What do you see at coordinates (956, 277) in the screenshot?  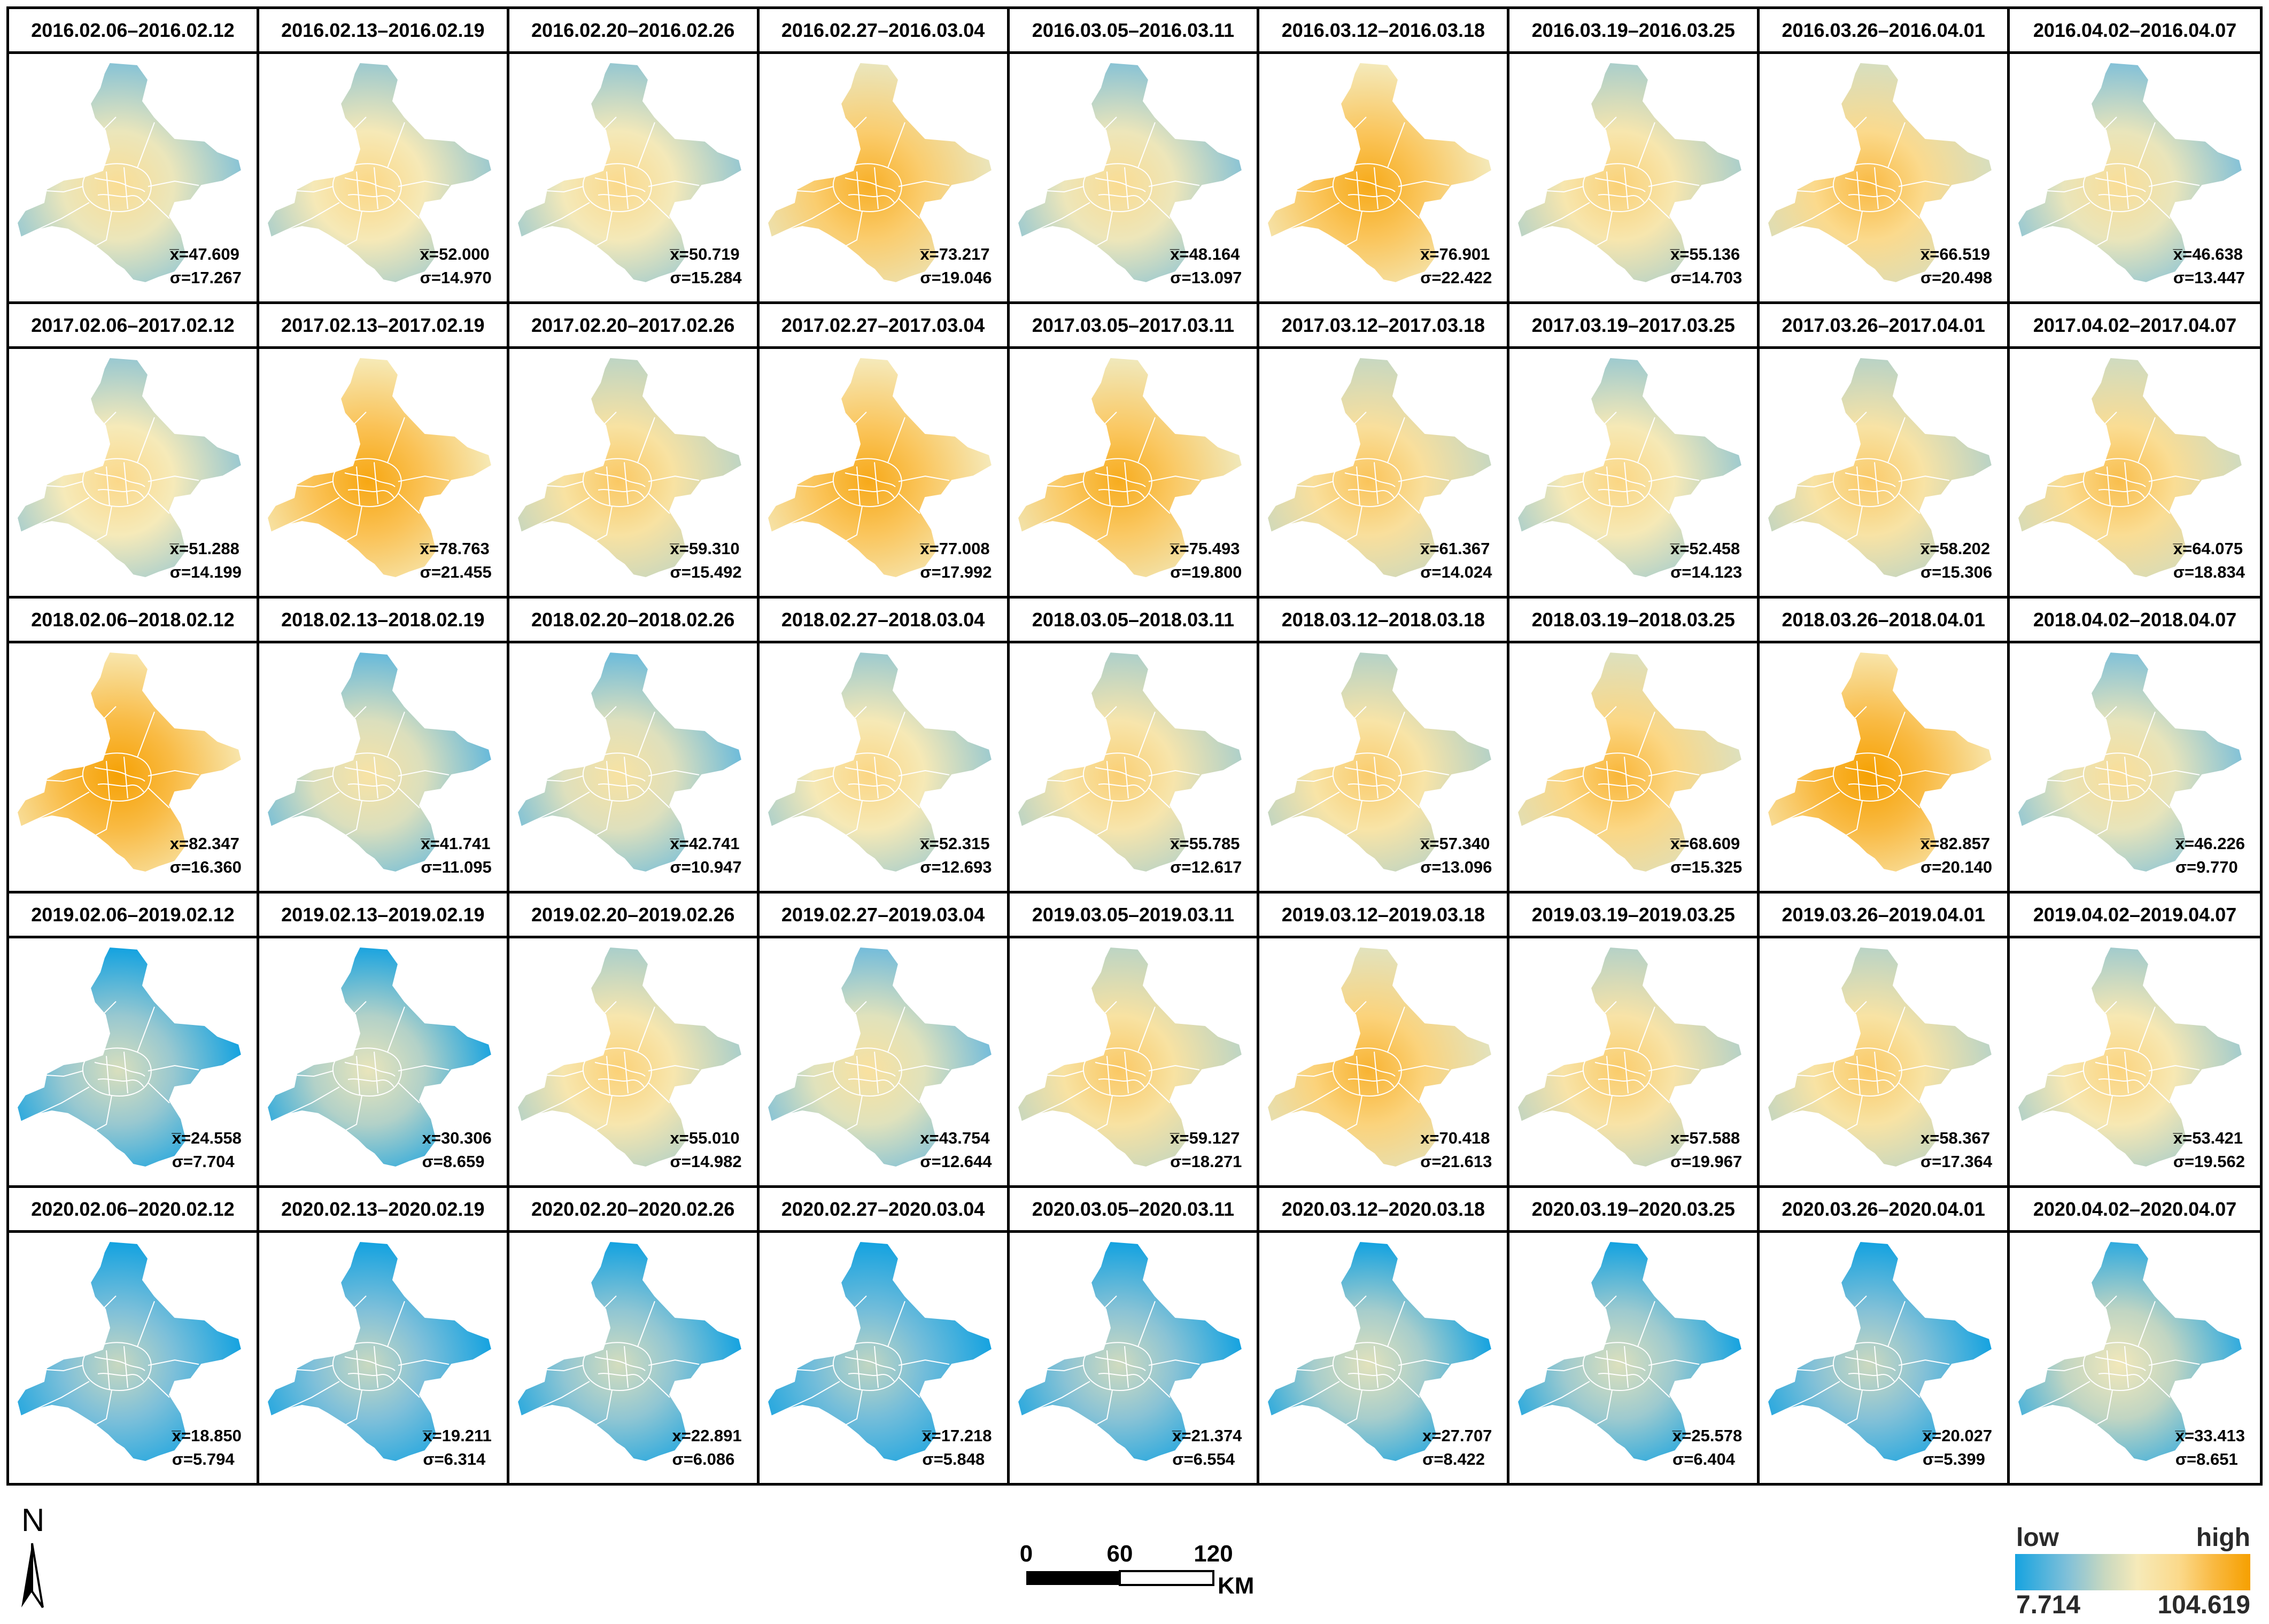 I see `std-value: σ=19.046` at bounding box center [956, 277].